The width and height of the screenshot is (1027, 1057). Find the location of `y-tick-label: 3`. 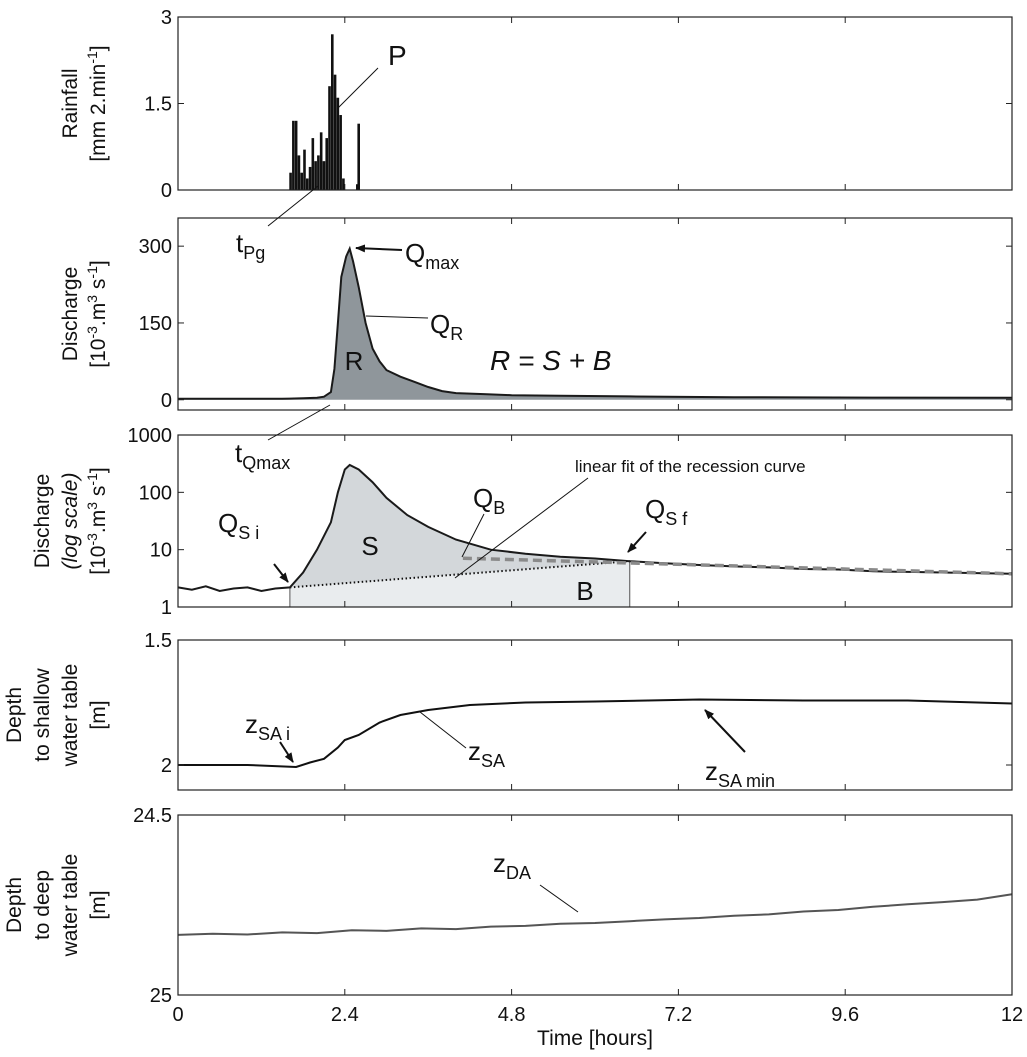

y-tick-label: 3 is located at coordinates (166, 18).